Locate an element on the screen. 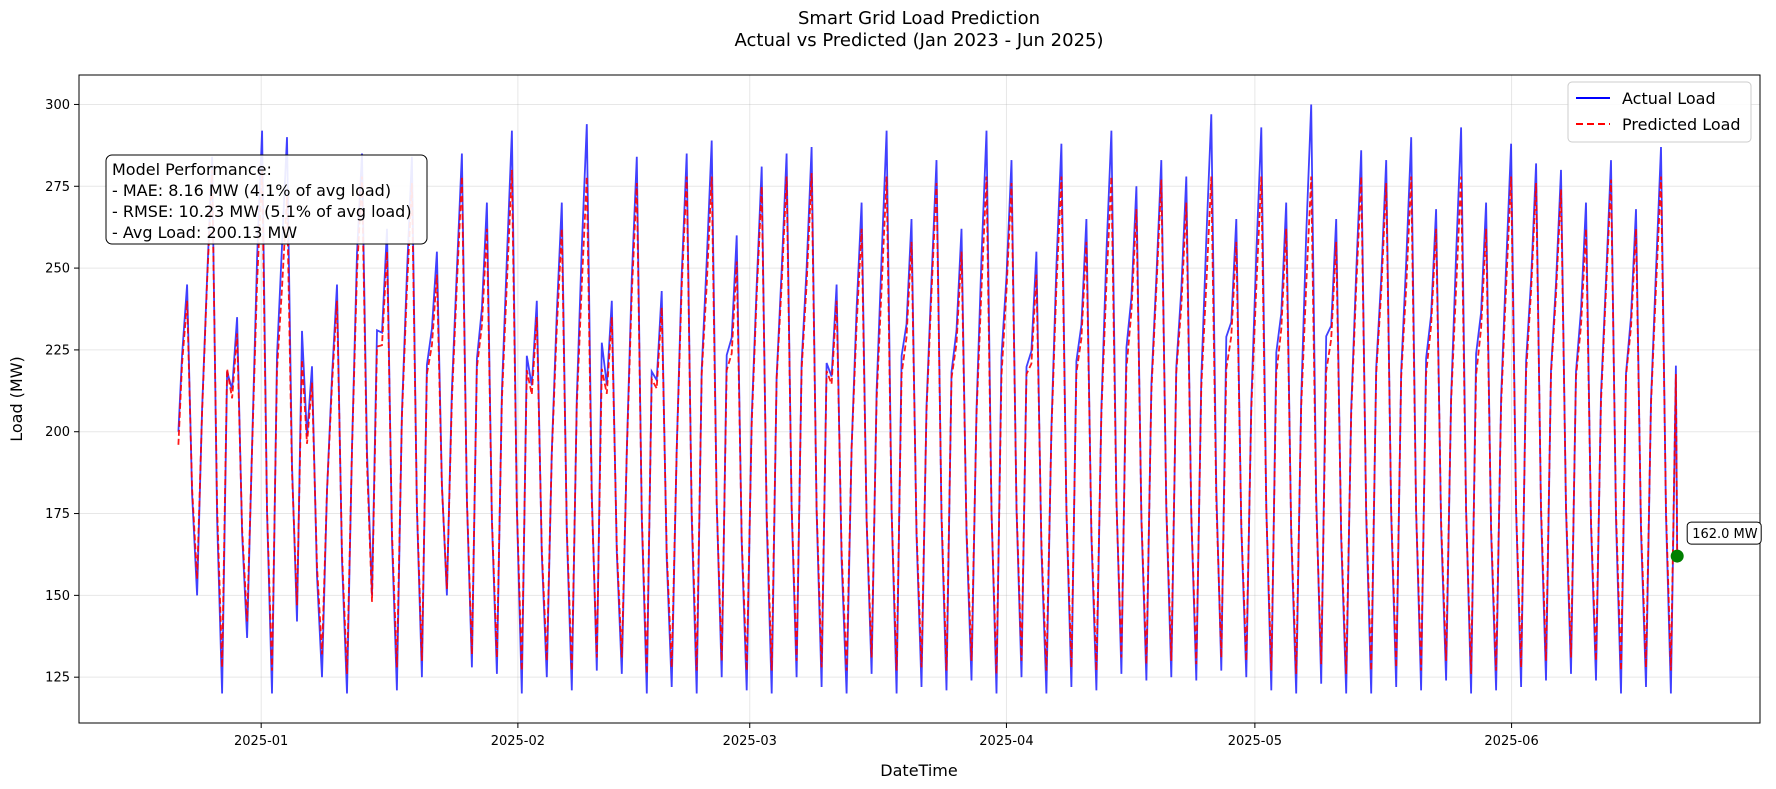  y-tick-label: 225 is located at coordinates (57, 350).